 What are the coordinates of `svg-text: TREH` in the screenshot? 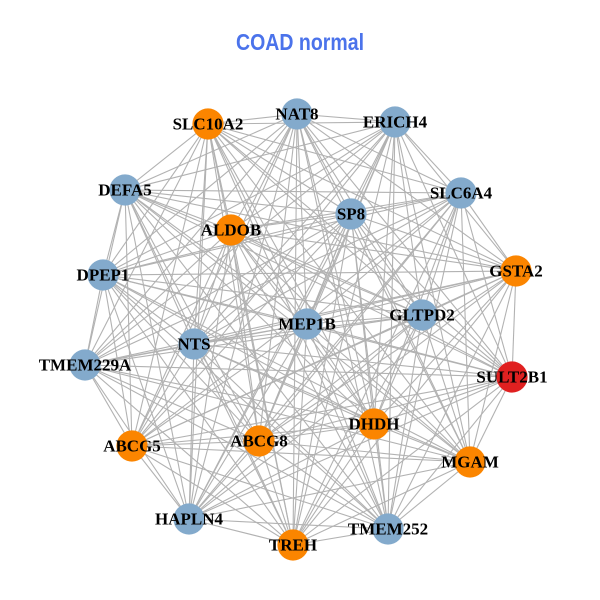 It's located at (293, 545).